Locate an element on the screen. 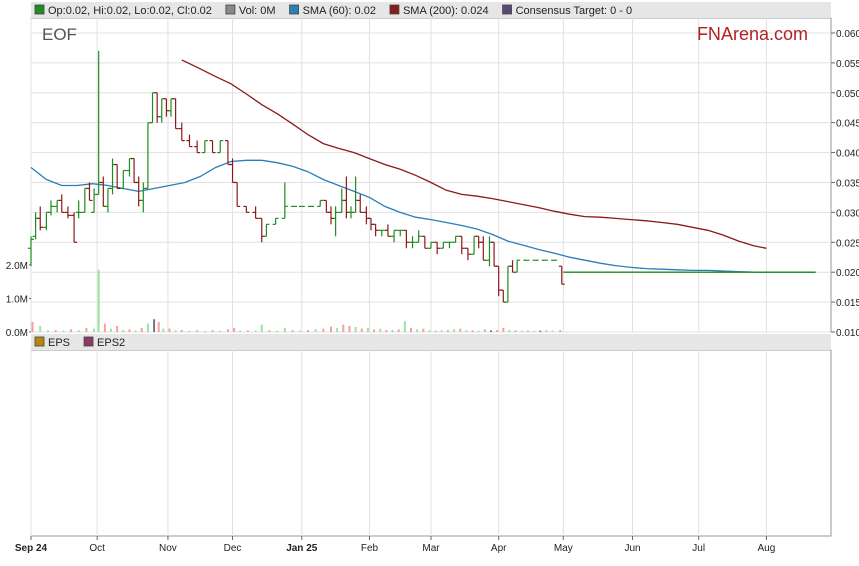 This screenshot has height=566, width=859. x-tick-label: Nov is located at coordinates (168, 548).